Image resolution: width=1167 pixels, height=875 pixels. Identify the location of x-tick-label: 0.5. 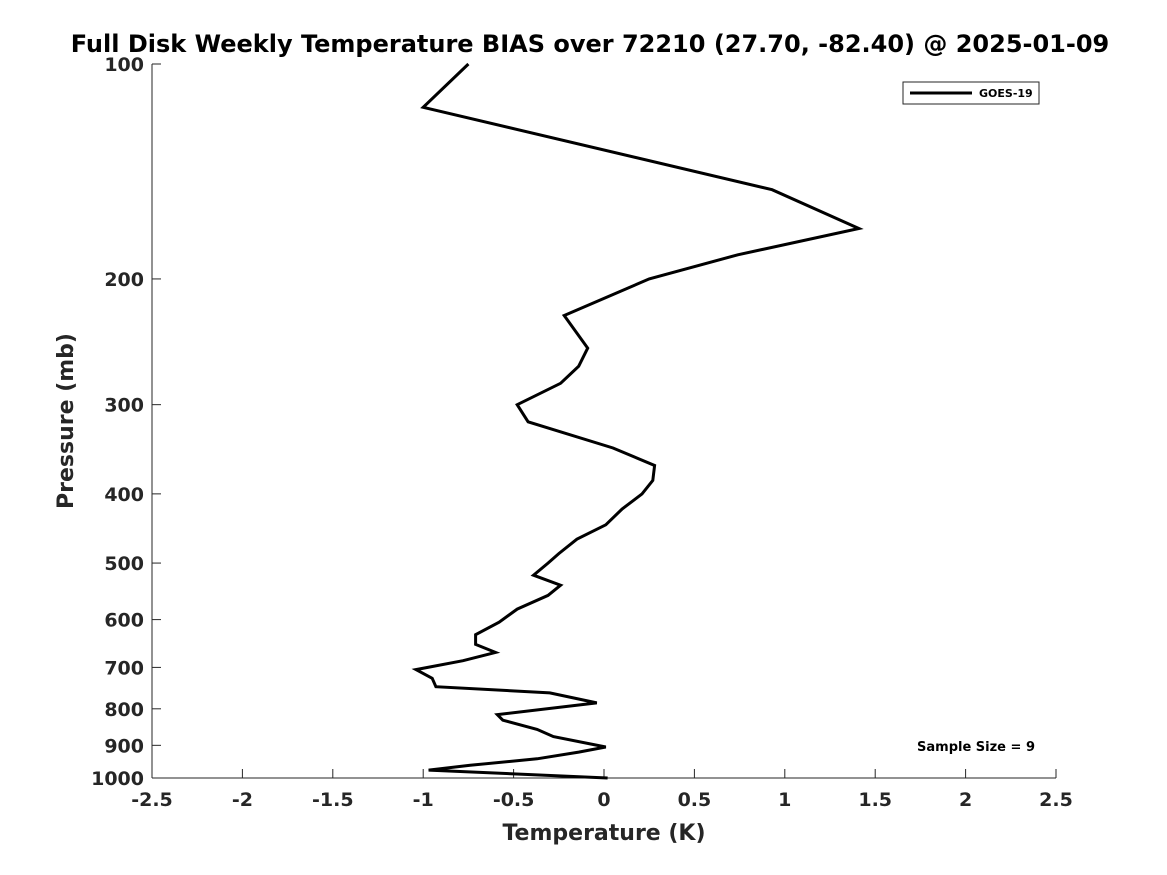
(695, 800).